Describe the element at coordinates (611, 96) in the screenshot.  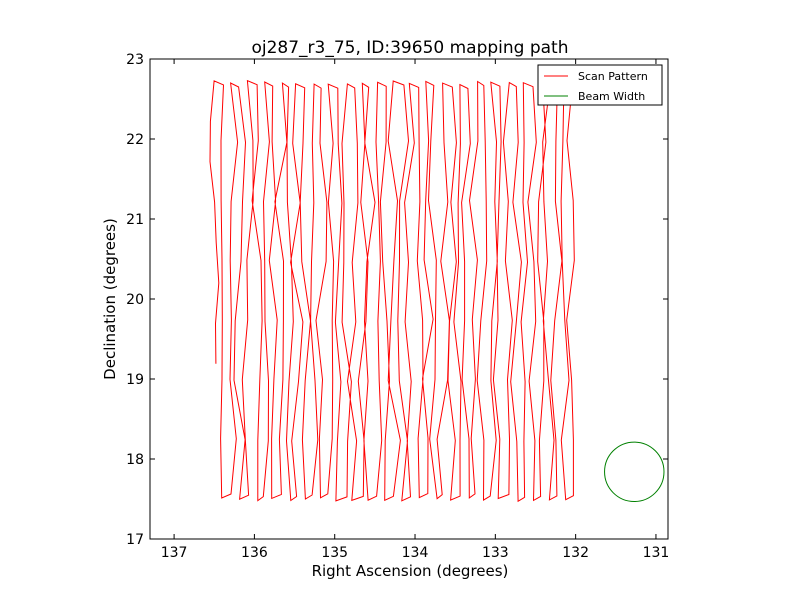
I see `legend-beam-width-label: Beam Width` at that location.